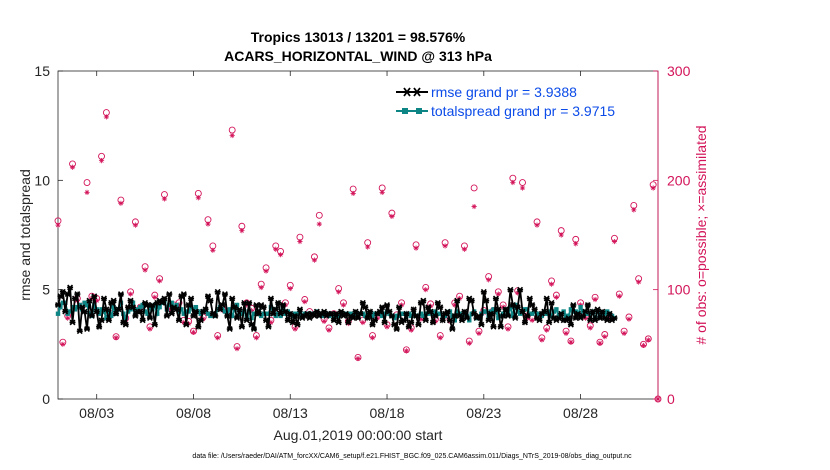  Describe the element at coordinates (193, 413) in the screenshot. I see `x-tick-label: 08/08` at that location.